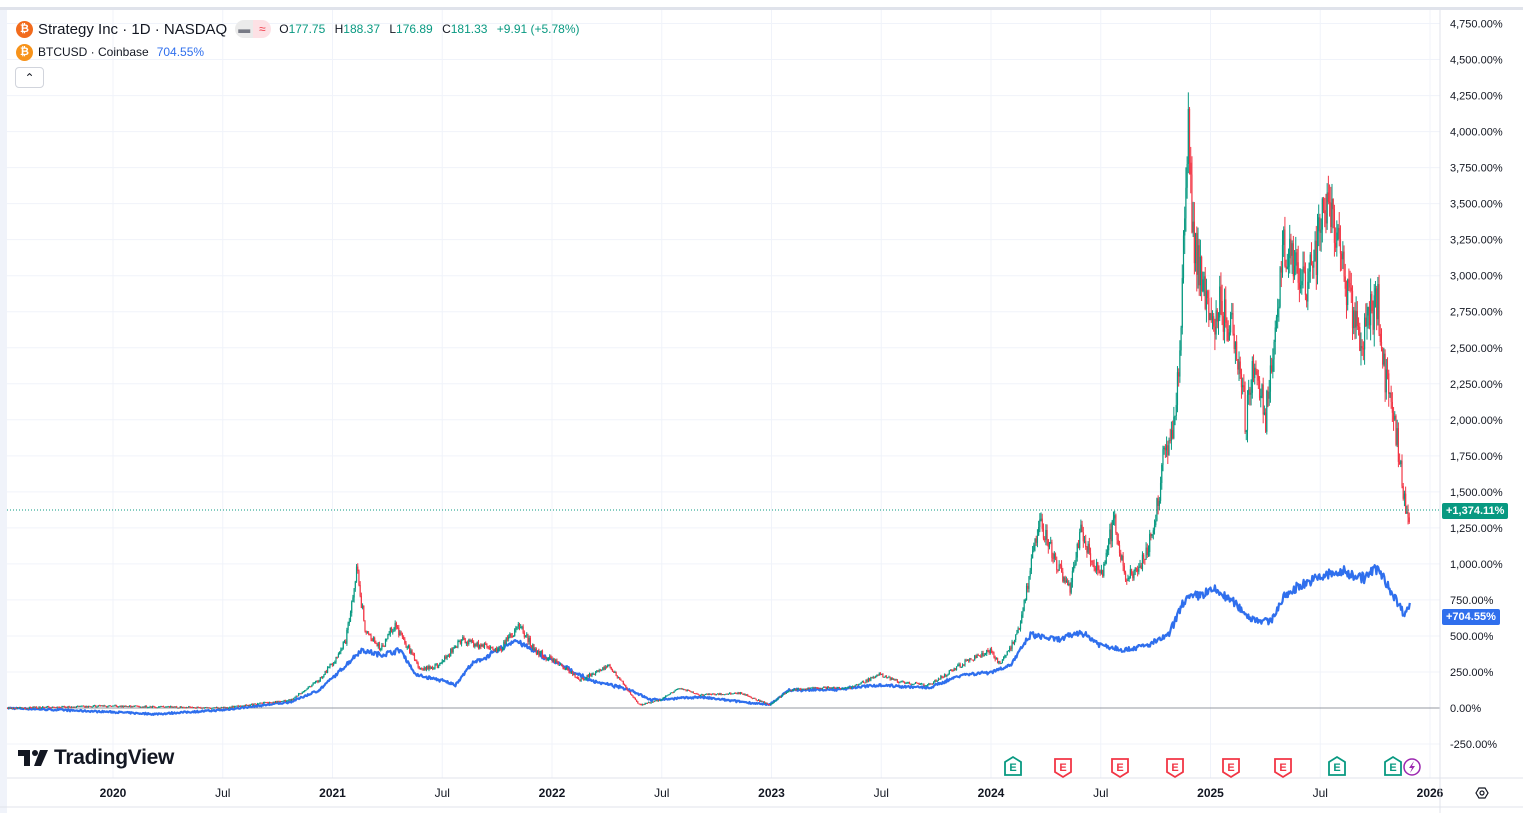  Describe the element at coordinates (1472, 637) in the screenshot. I see `y-tick-label: 500.00%` at that location.